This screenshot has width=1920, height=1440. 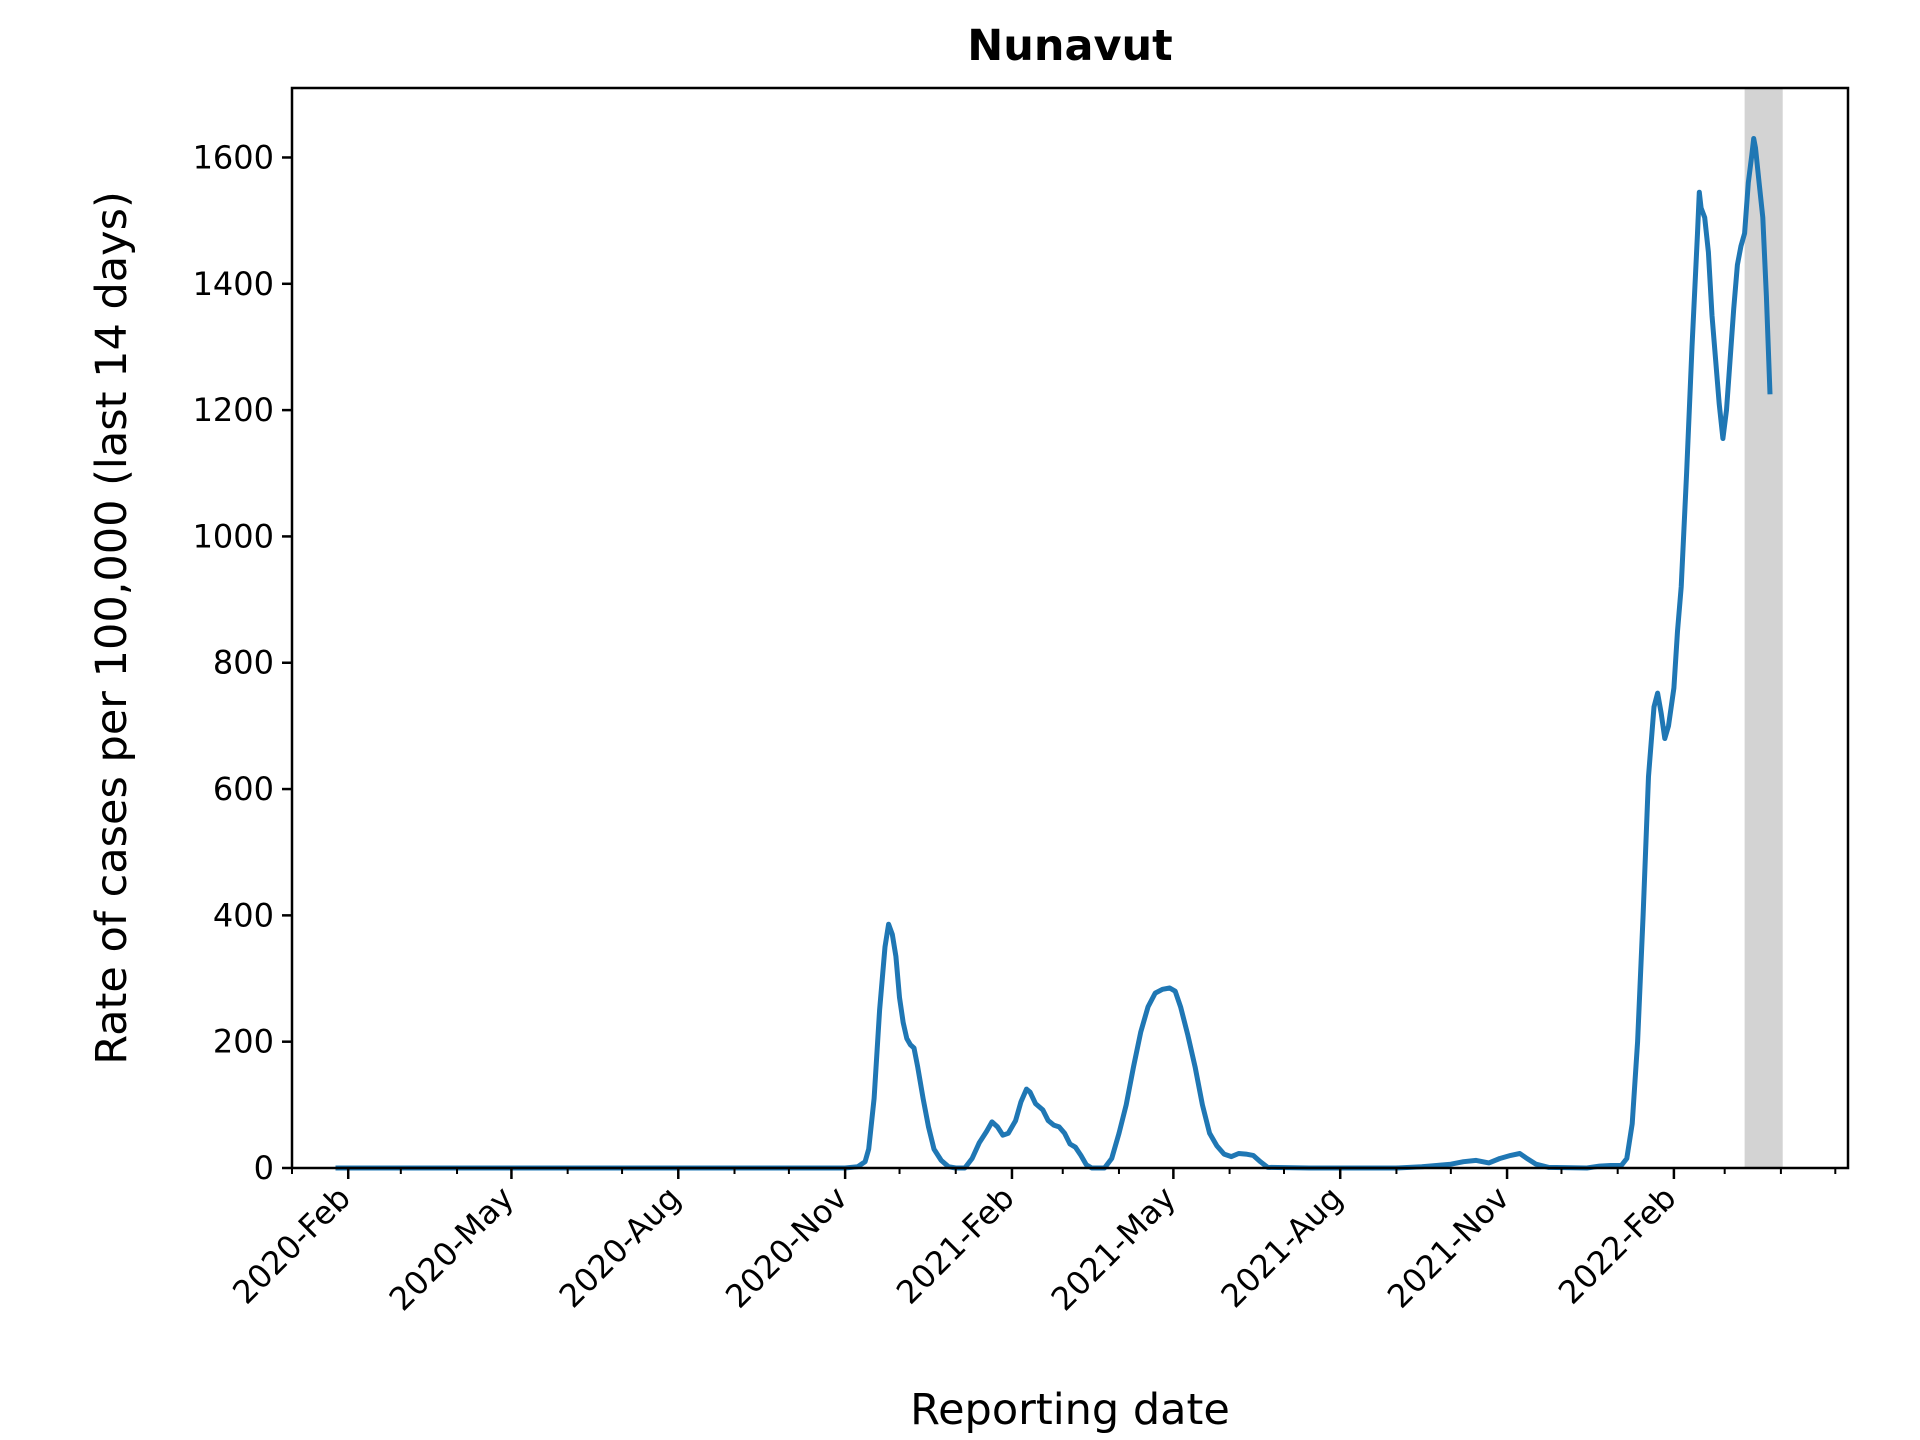 I want to click on x-tick-label: 2021-Feb, so click(x=955, y=1245).